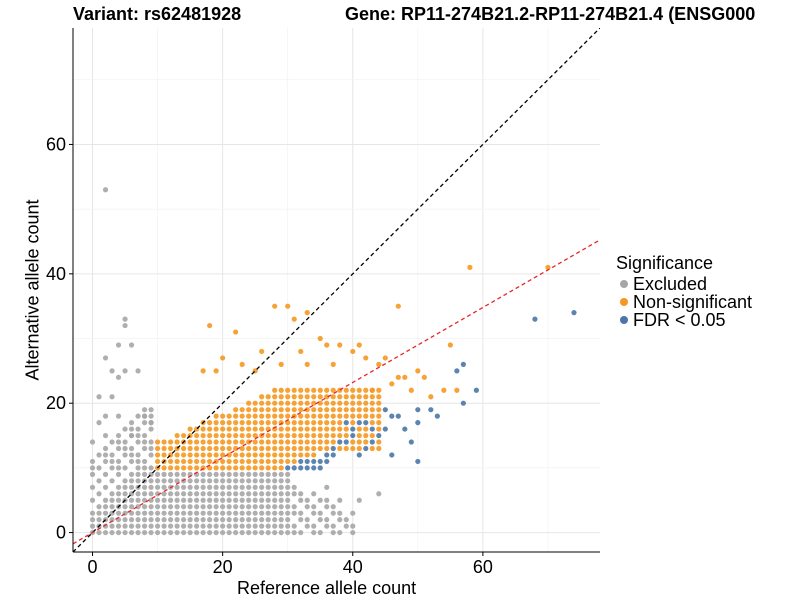  Describe the element at coordinates (327, 588) in the screenshot. I see `x-axis-title: Reference allele count` at that location.